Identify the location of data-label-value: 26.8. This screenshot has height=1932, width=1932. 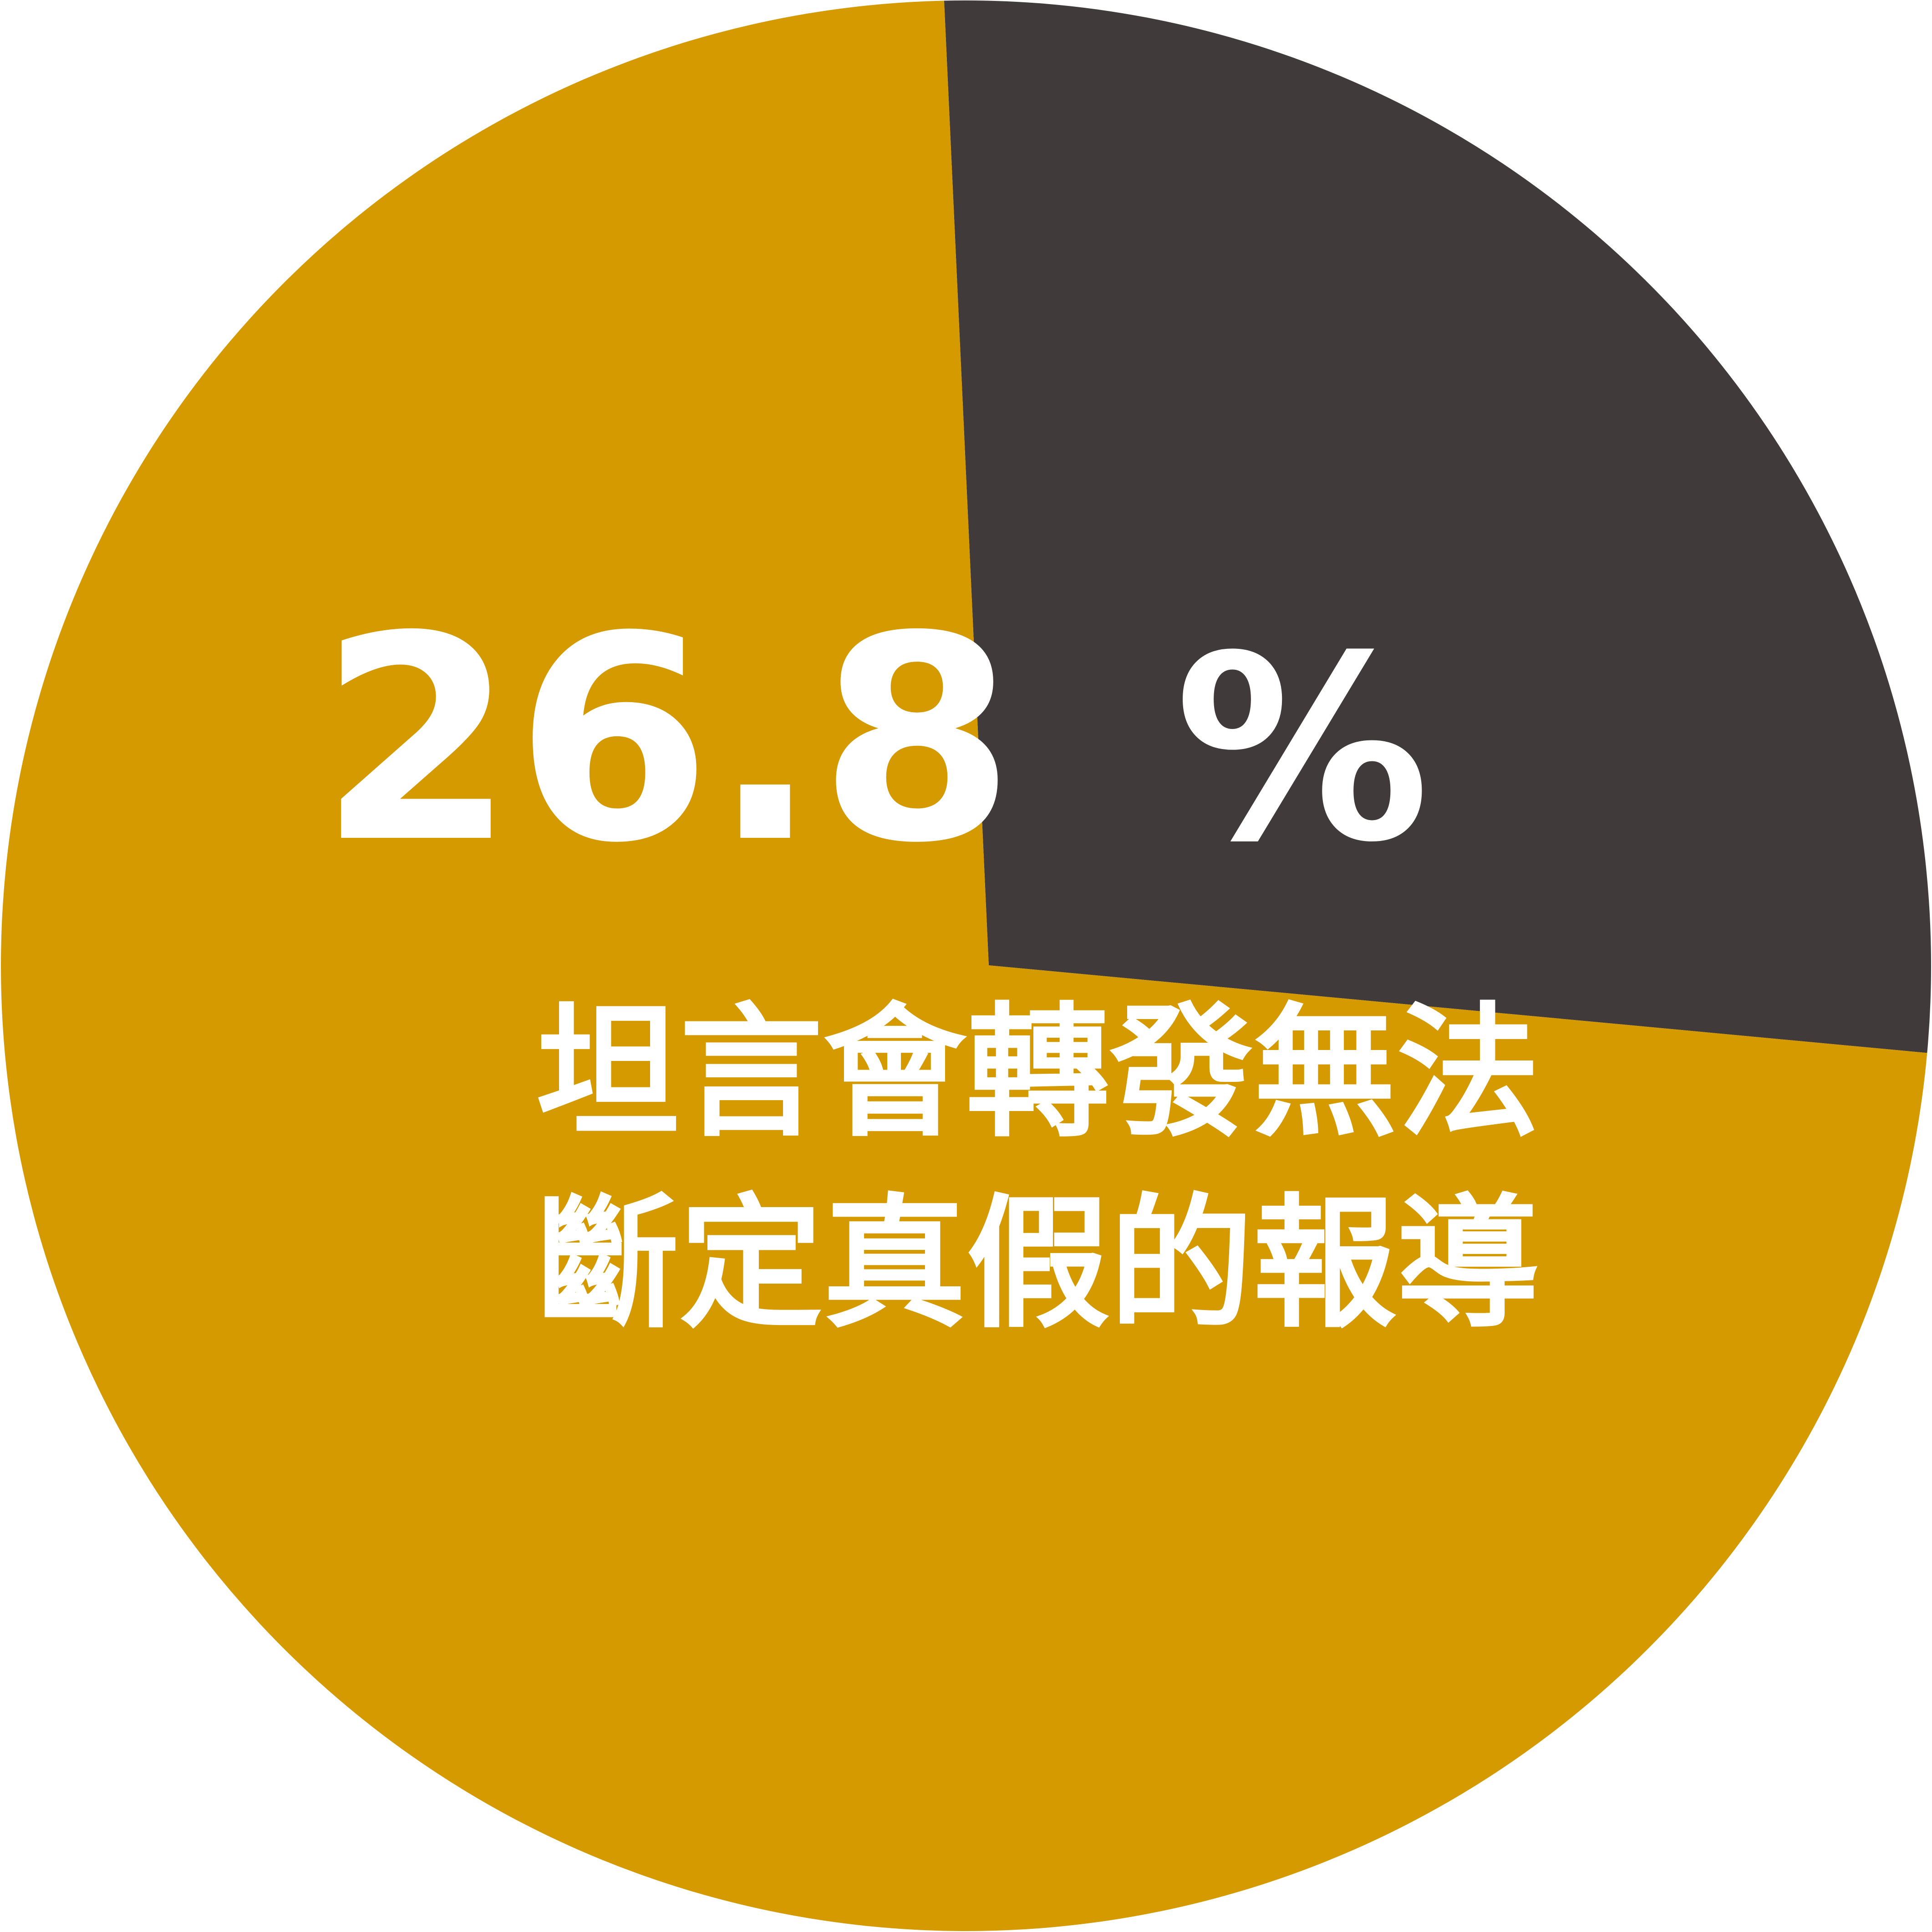
(667, 740).